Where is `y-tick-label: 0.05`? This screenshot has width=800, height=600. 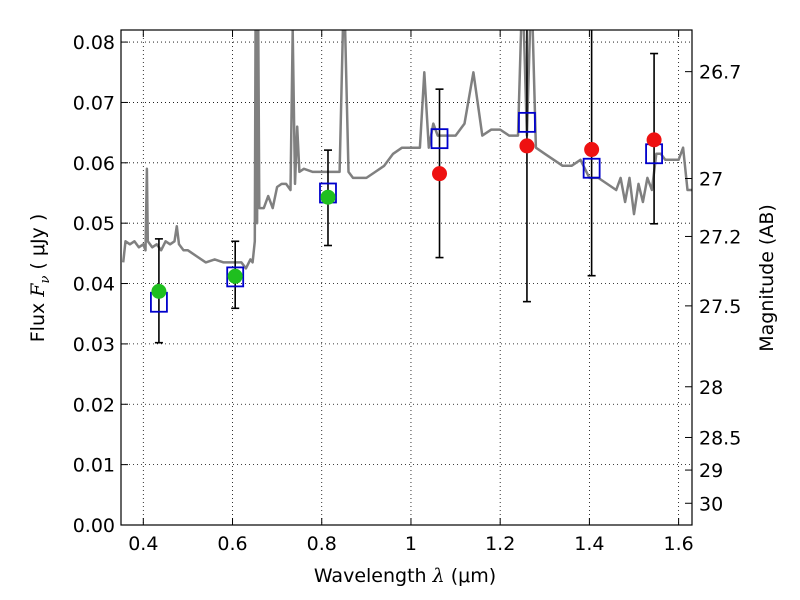
y-tick-label: 0.05 is located at coordinates (94, 224).